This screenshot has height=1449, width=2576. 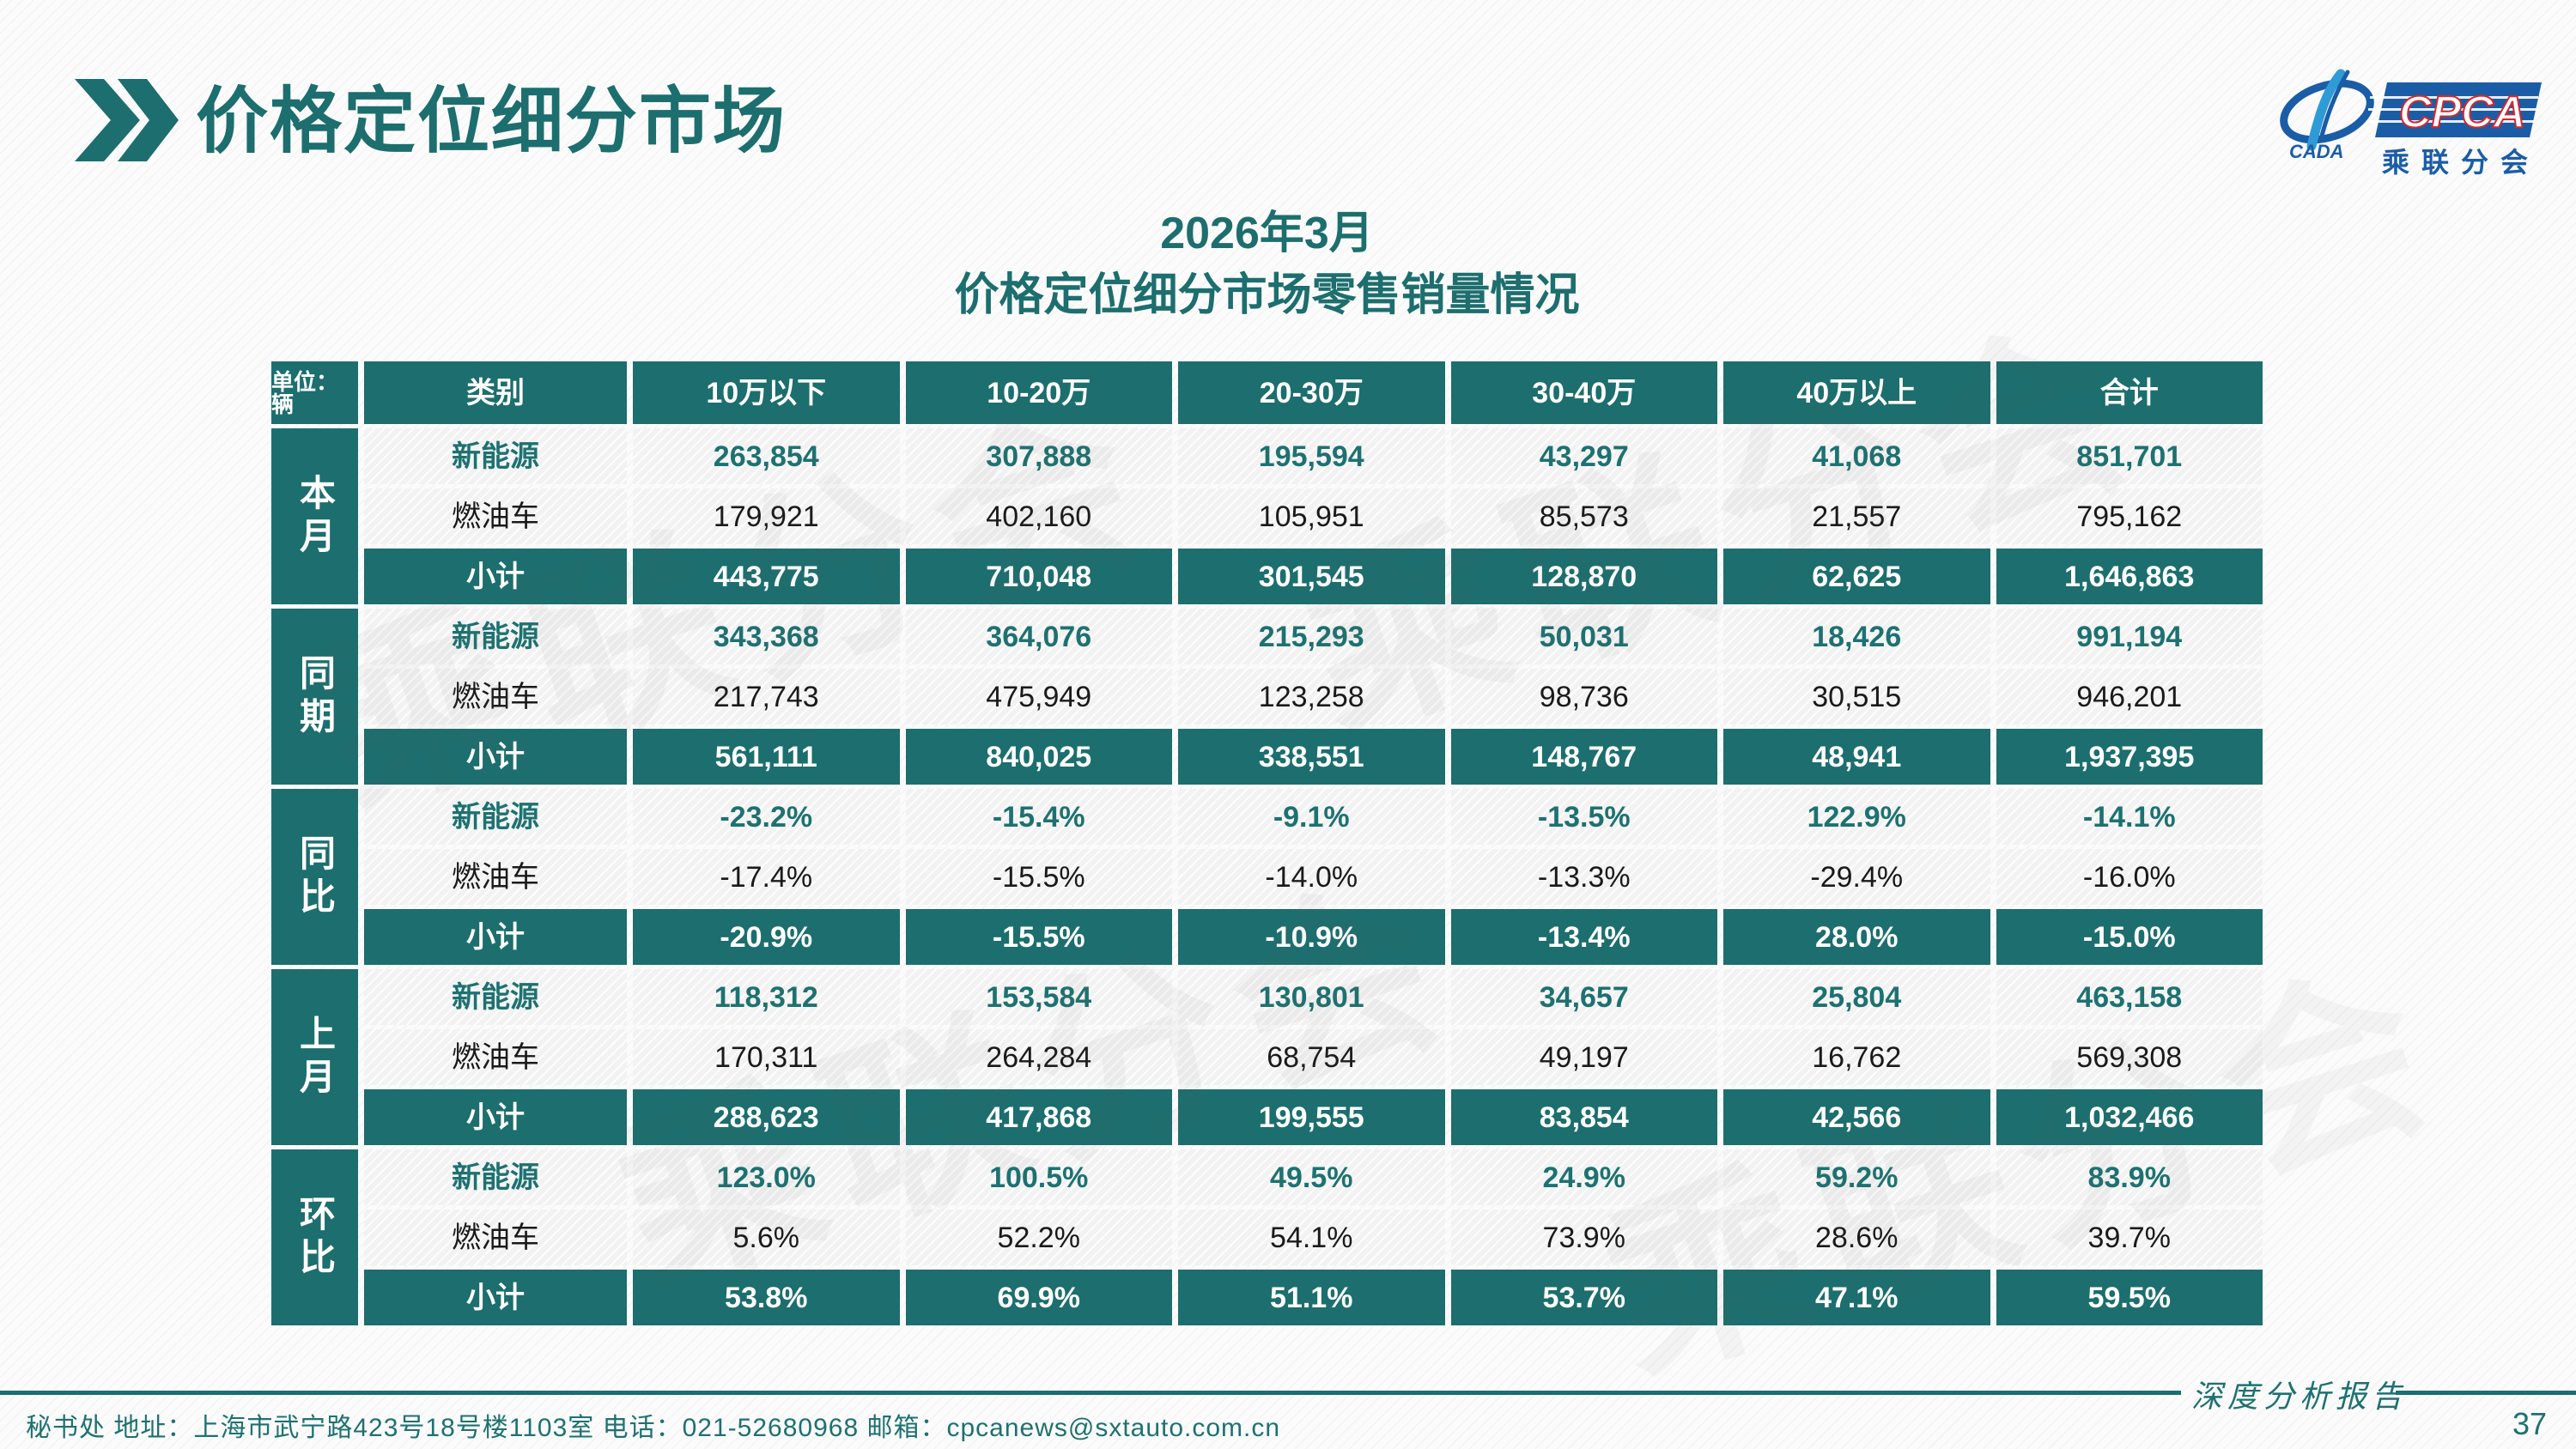 What do you see at coordinates (1583, 1117) in the screenshot?
I see `cell-value: 83,854` at bounding box center [1583, 1117].